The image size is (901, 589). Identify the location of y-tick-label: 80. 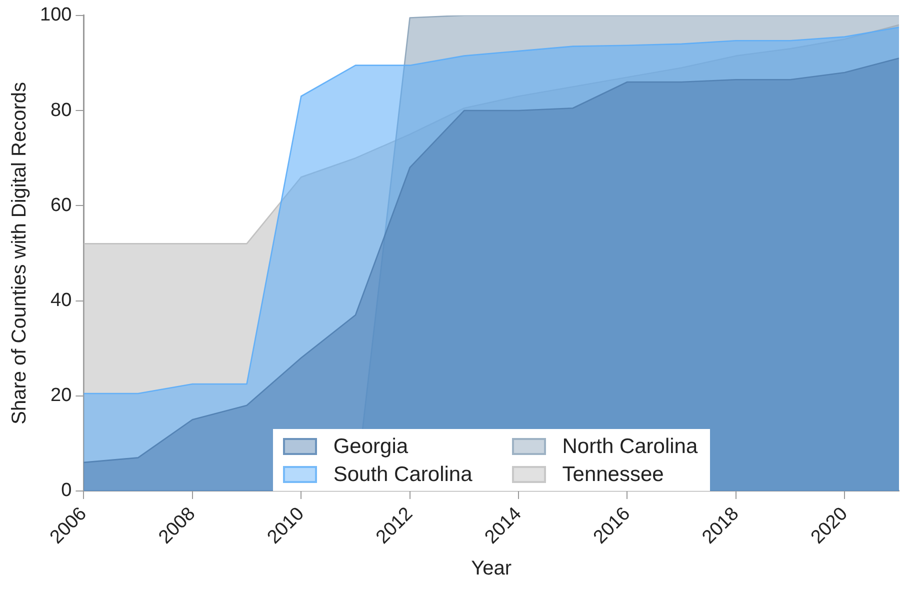
(61, 110).